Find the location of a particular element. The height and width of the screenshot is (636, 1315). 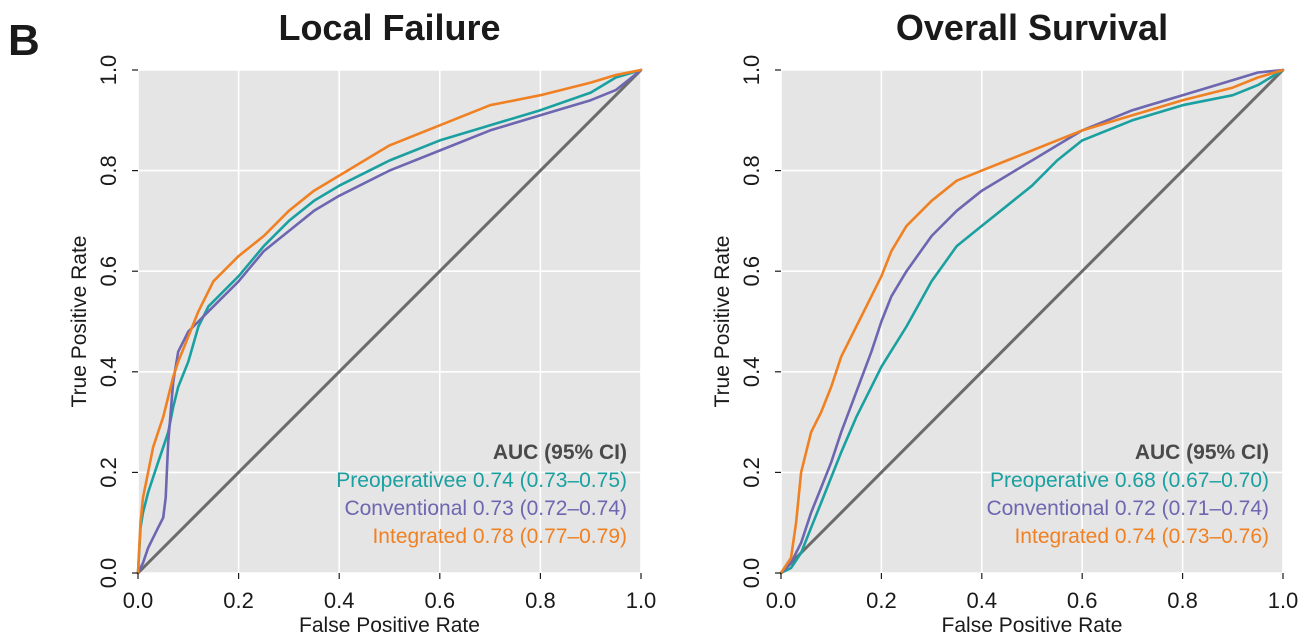

legend-entry-preoperativee: Preoperativee 0.74 (0.73–0.75) is located at coordinates (481, 480).